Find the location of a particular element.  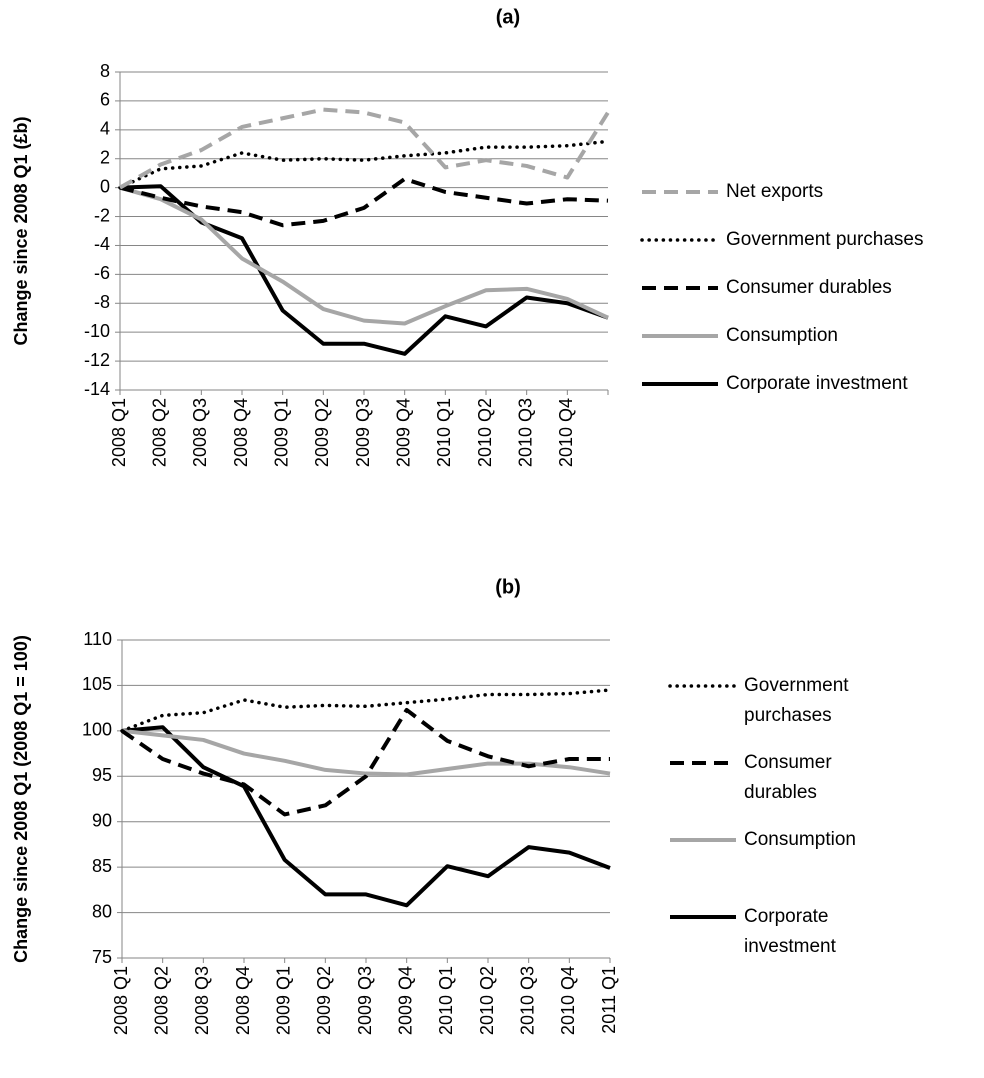

y-tick-label: -10 is located at coordinates (97, 331).